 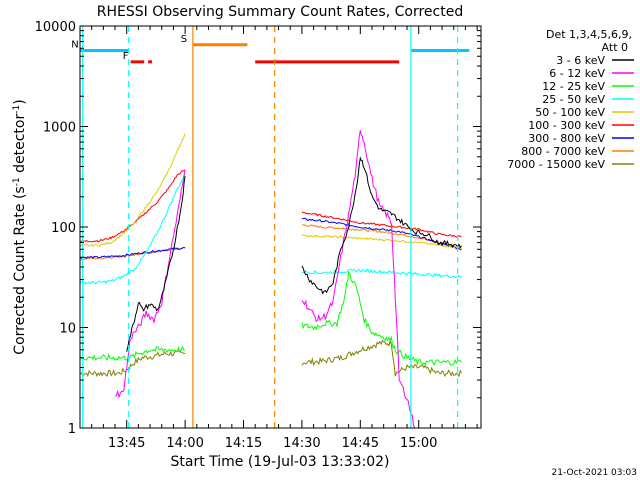 I want to click on y-tick-label: 100, so click(x=63, y=228).